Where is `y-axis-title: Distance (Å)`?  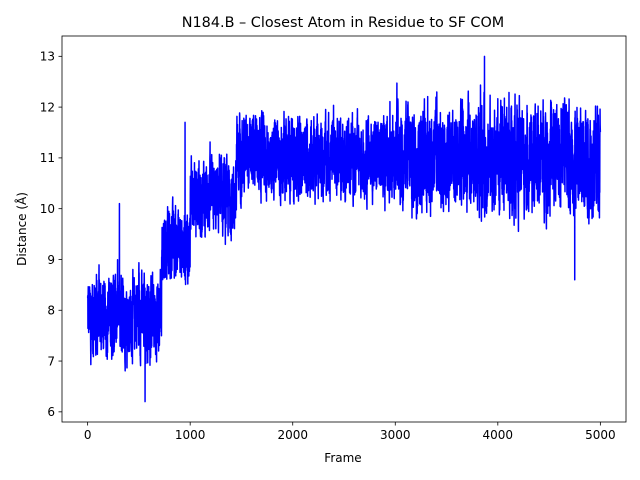 y-axis-title: Distance (Å) is located at coordinates (21, 229).